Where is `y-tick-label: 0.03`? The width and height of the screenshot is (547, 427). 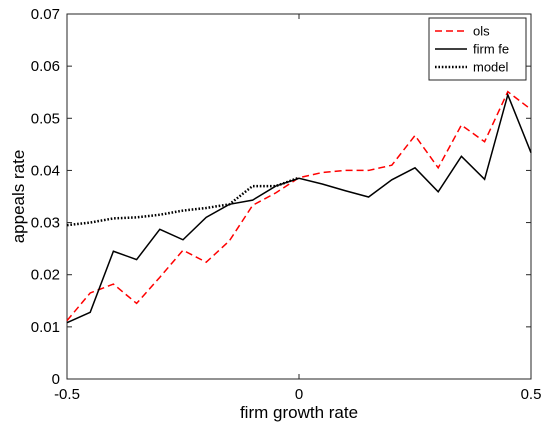 y-tick-label: 0.03 is located at coordinates (45, 223).